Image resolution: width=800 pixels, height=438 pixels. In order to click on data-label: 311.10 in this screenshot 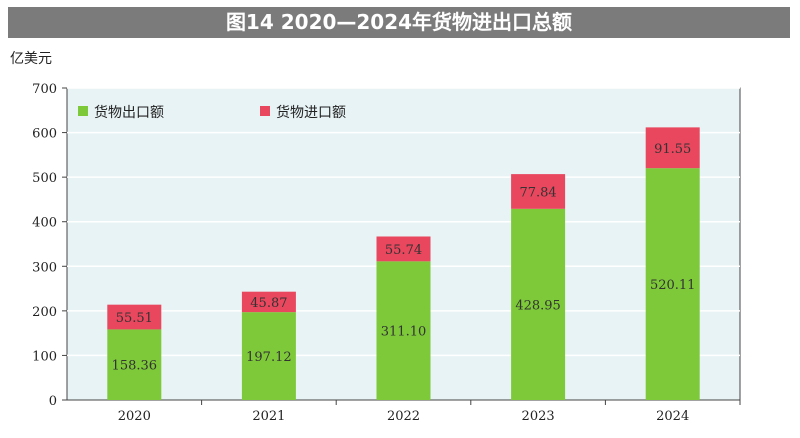, I will do `click(404, 332)`.